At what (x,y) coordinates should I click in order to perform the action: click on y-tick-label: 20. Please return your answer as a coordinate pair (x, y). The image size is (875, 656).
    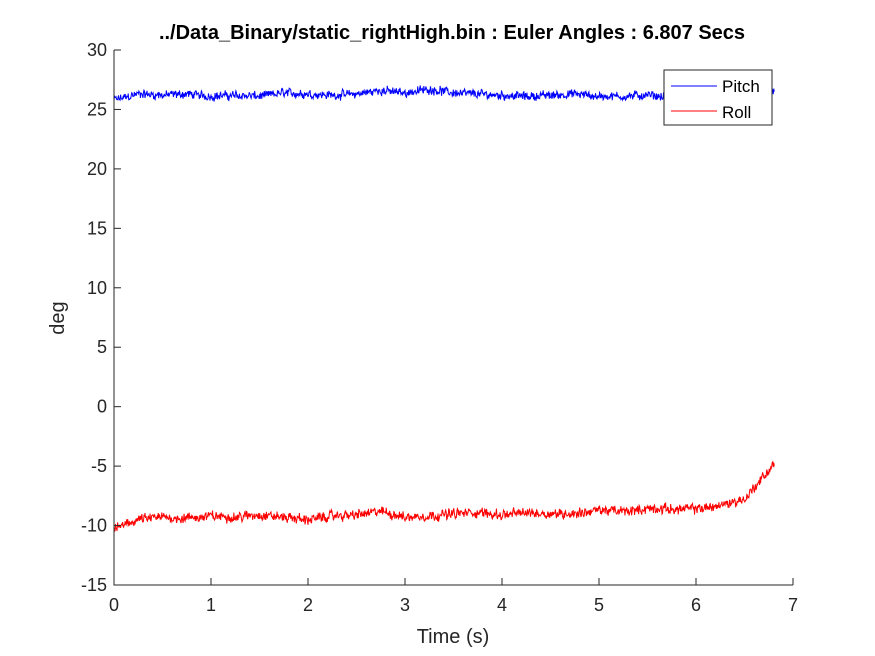
    Looking at the image, I should click on (97, 169).